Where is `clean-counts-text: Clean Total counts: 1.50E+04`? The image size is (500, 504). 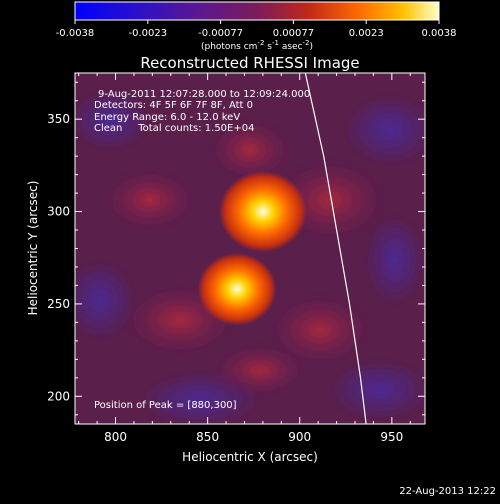 clean-counts-text: Clean Total counts: 1.50E+04 is located at coordinates (174, 128).